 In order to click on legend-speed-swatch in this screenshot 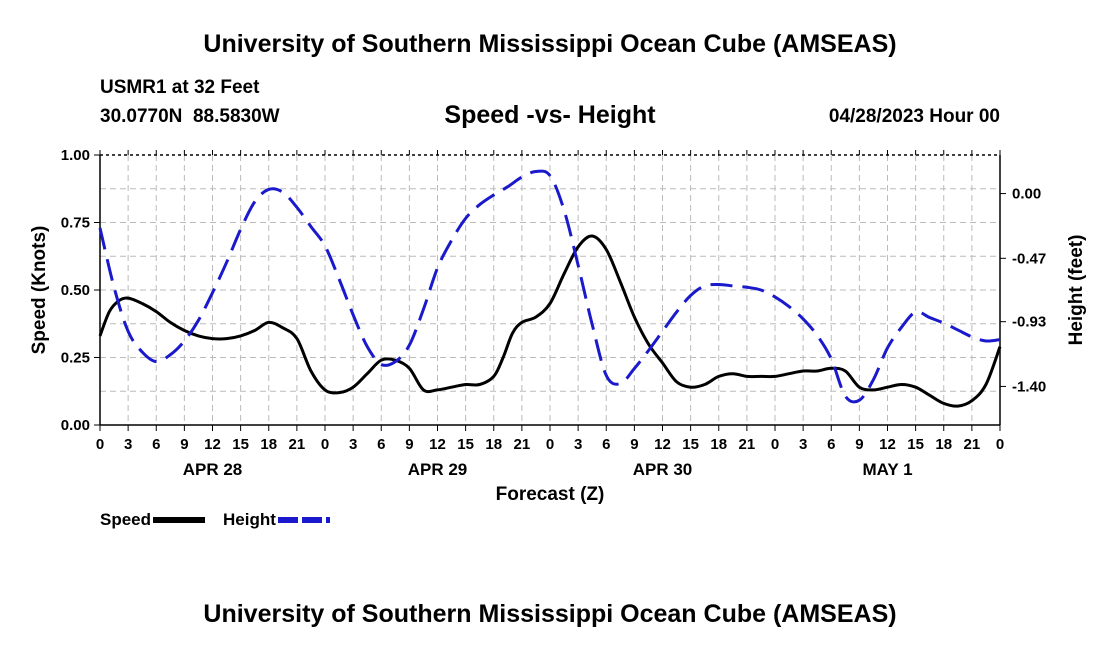, I will do `click(179, 520)`.